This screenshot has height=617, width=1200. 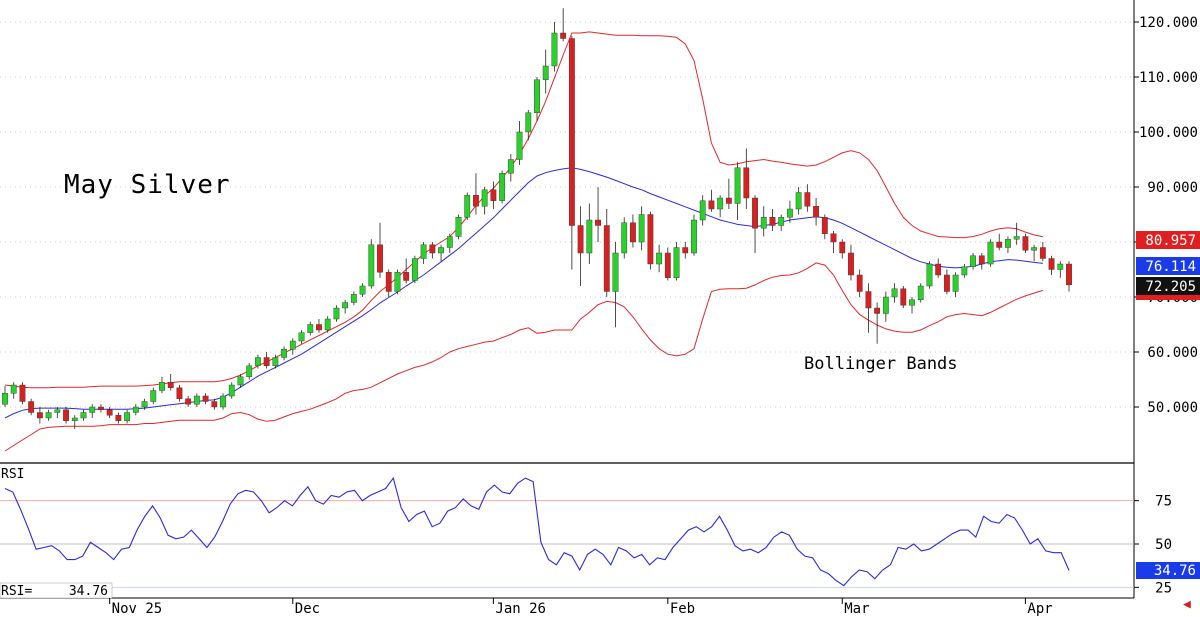 What do you see at coordinates (1172, 353) in the screenshot?
I see `price-tick-label: 60.000` at bounding box center [1172, 353].